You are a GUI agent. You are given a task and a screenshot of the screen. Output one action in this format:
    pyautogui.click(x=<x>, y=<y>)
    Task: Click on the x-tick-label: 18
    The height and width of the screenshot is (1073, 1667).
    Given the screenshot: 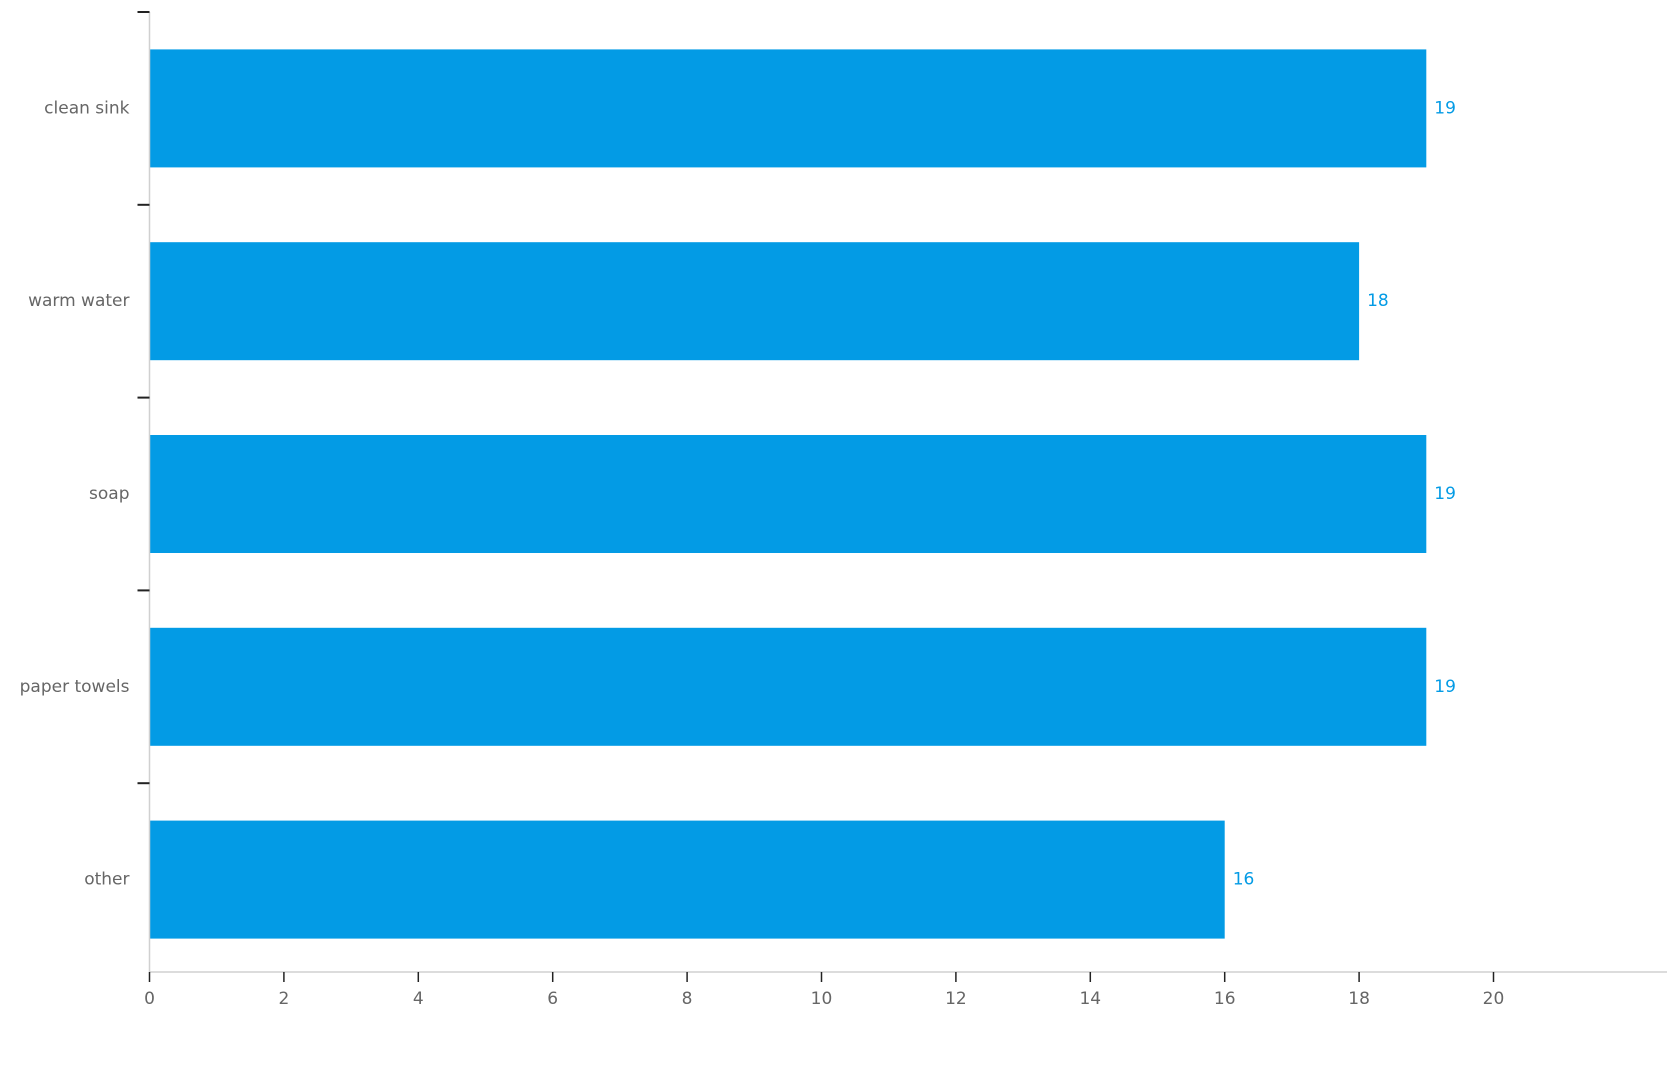 What is the action you would take?
    pyautogui.click(x=1359, y=999)
    